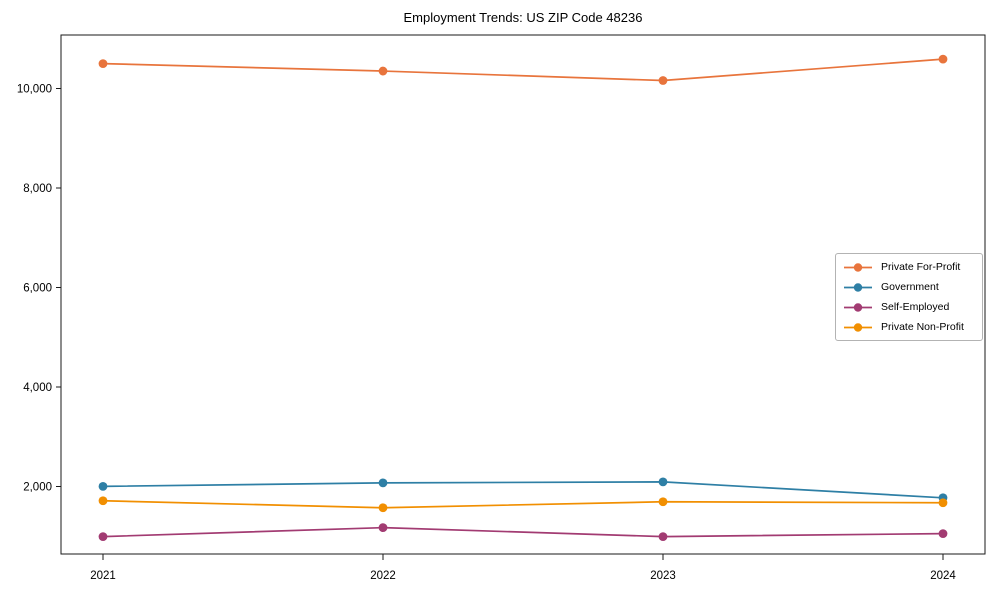 This screenshot has width=1000, height=600. I want to click on x-tick-label: 2022, so click(383, 576).